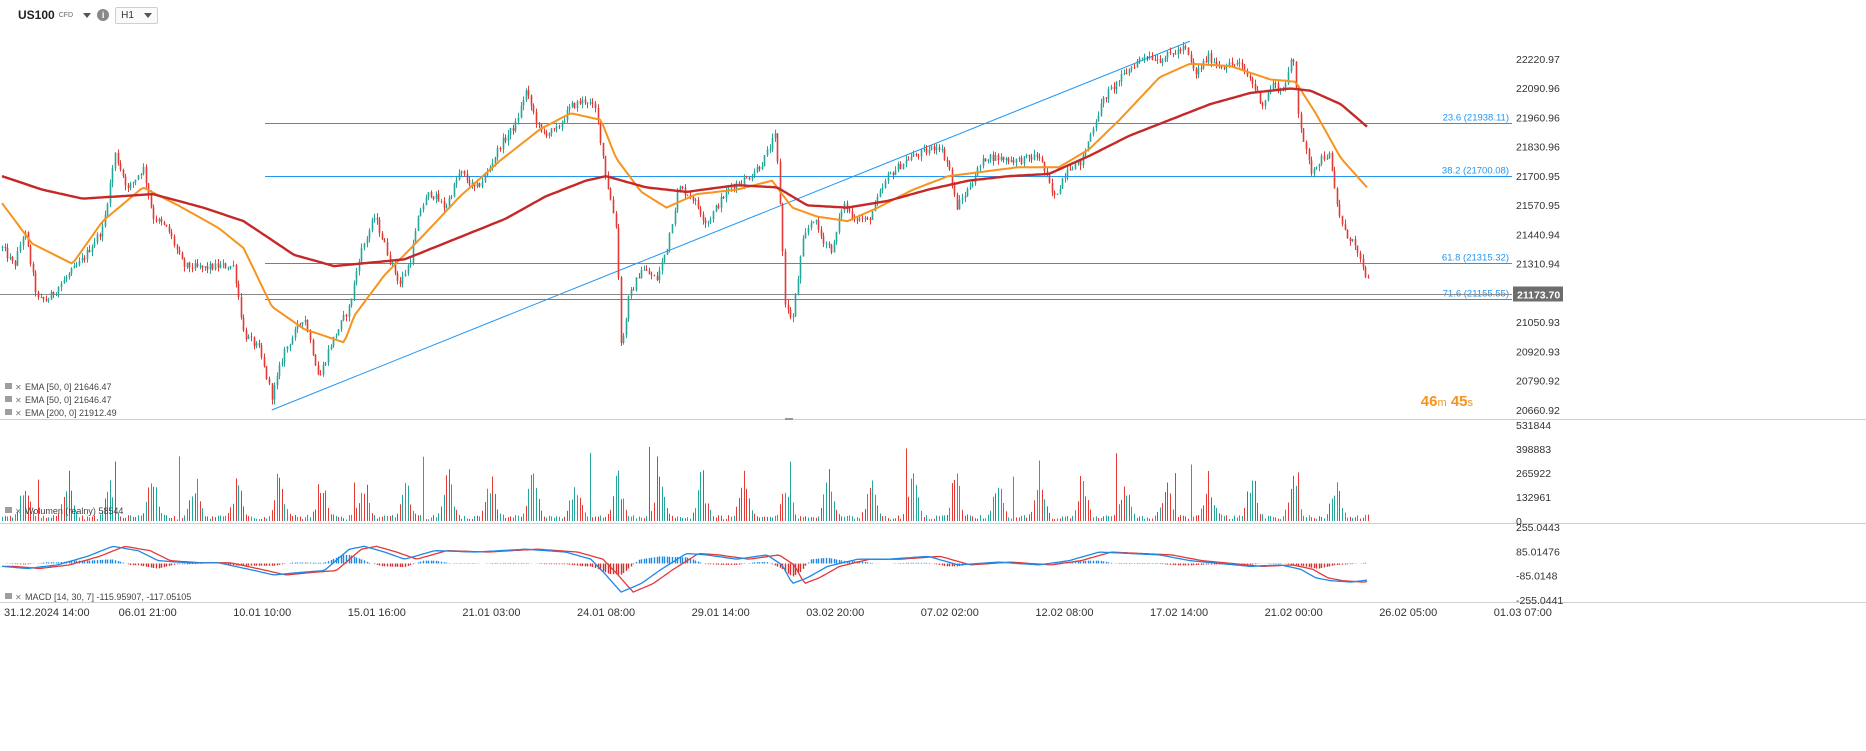 This screenshot has width=1866, height=751. What do you see at coordinates (1538, 411) in the screenshot?
I see `price-tick-label: 20660.92` at bounding box center [1538, 411].